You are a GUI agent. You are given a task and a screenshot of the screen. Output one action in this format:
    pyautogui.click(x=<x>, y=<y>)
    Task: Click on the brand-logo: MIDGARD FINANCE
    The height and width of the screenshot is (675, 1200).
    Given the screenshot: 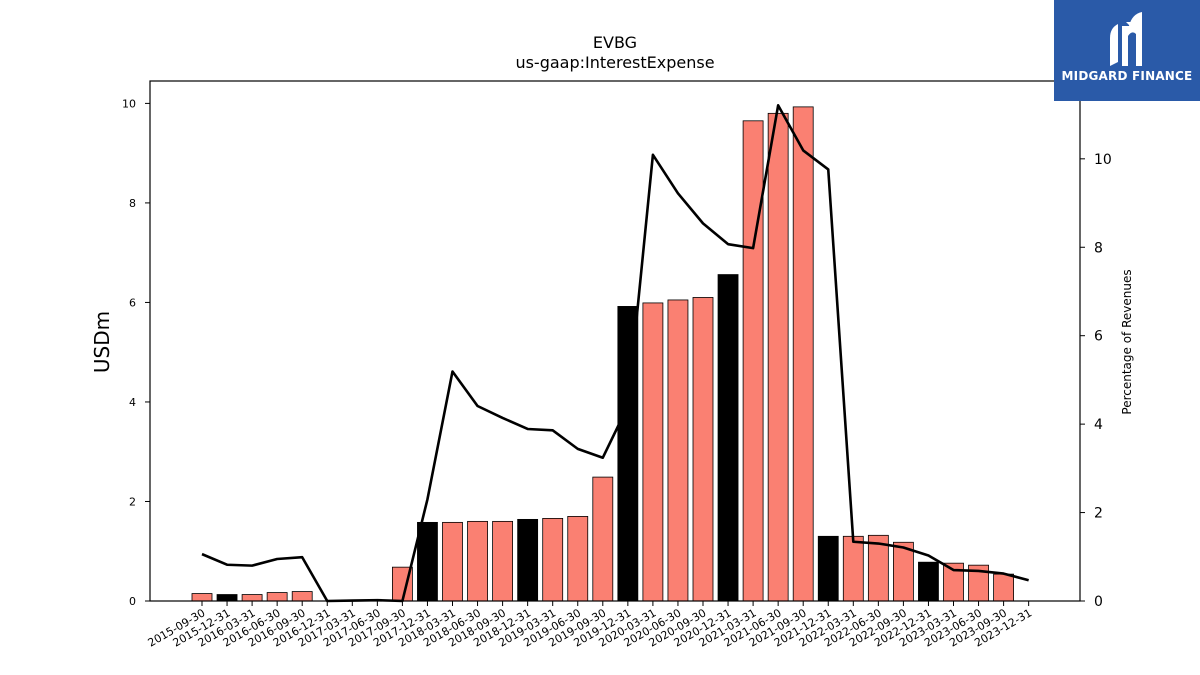 What is the action you would take?
    pyautogui.click(x=1127, y=50)
    